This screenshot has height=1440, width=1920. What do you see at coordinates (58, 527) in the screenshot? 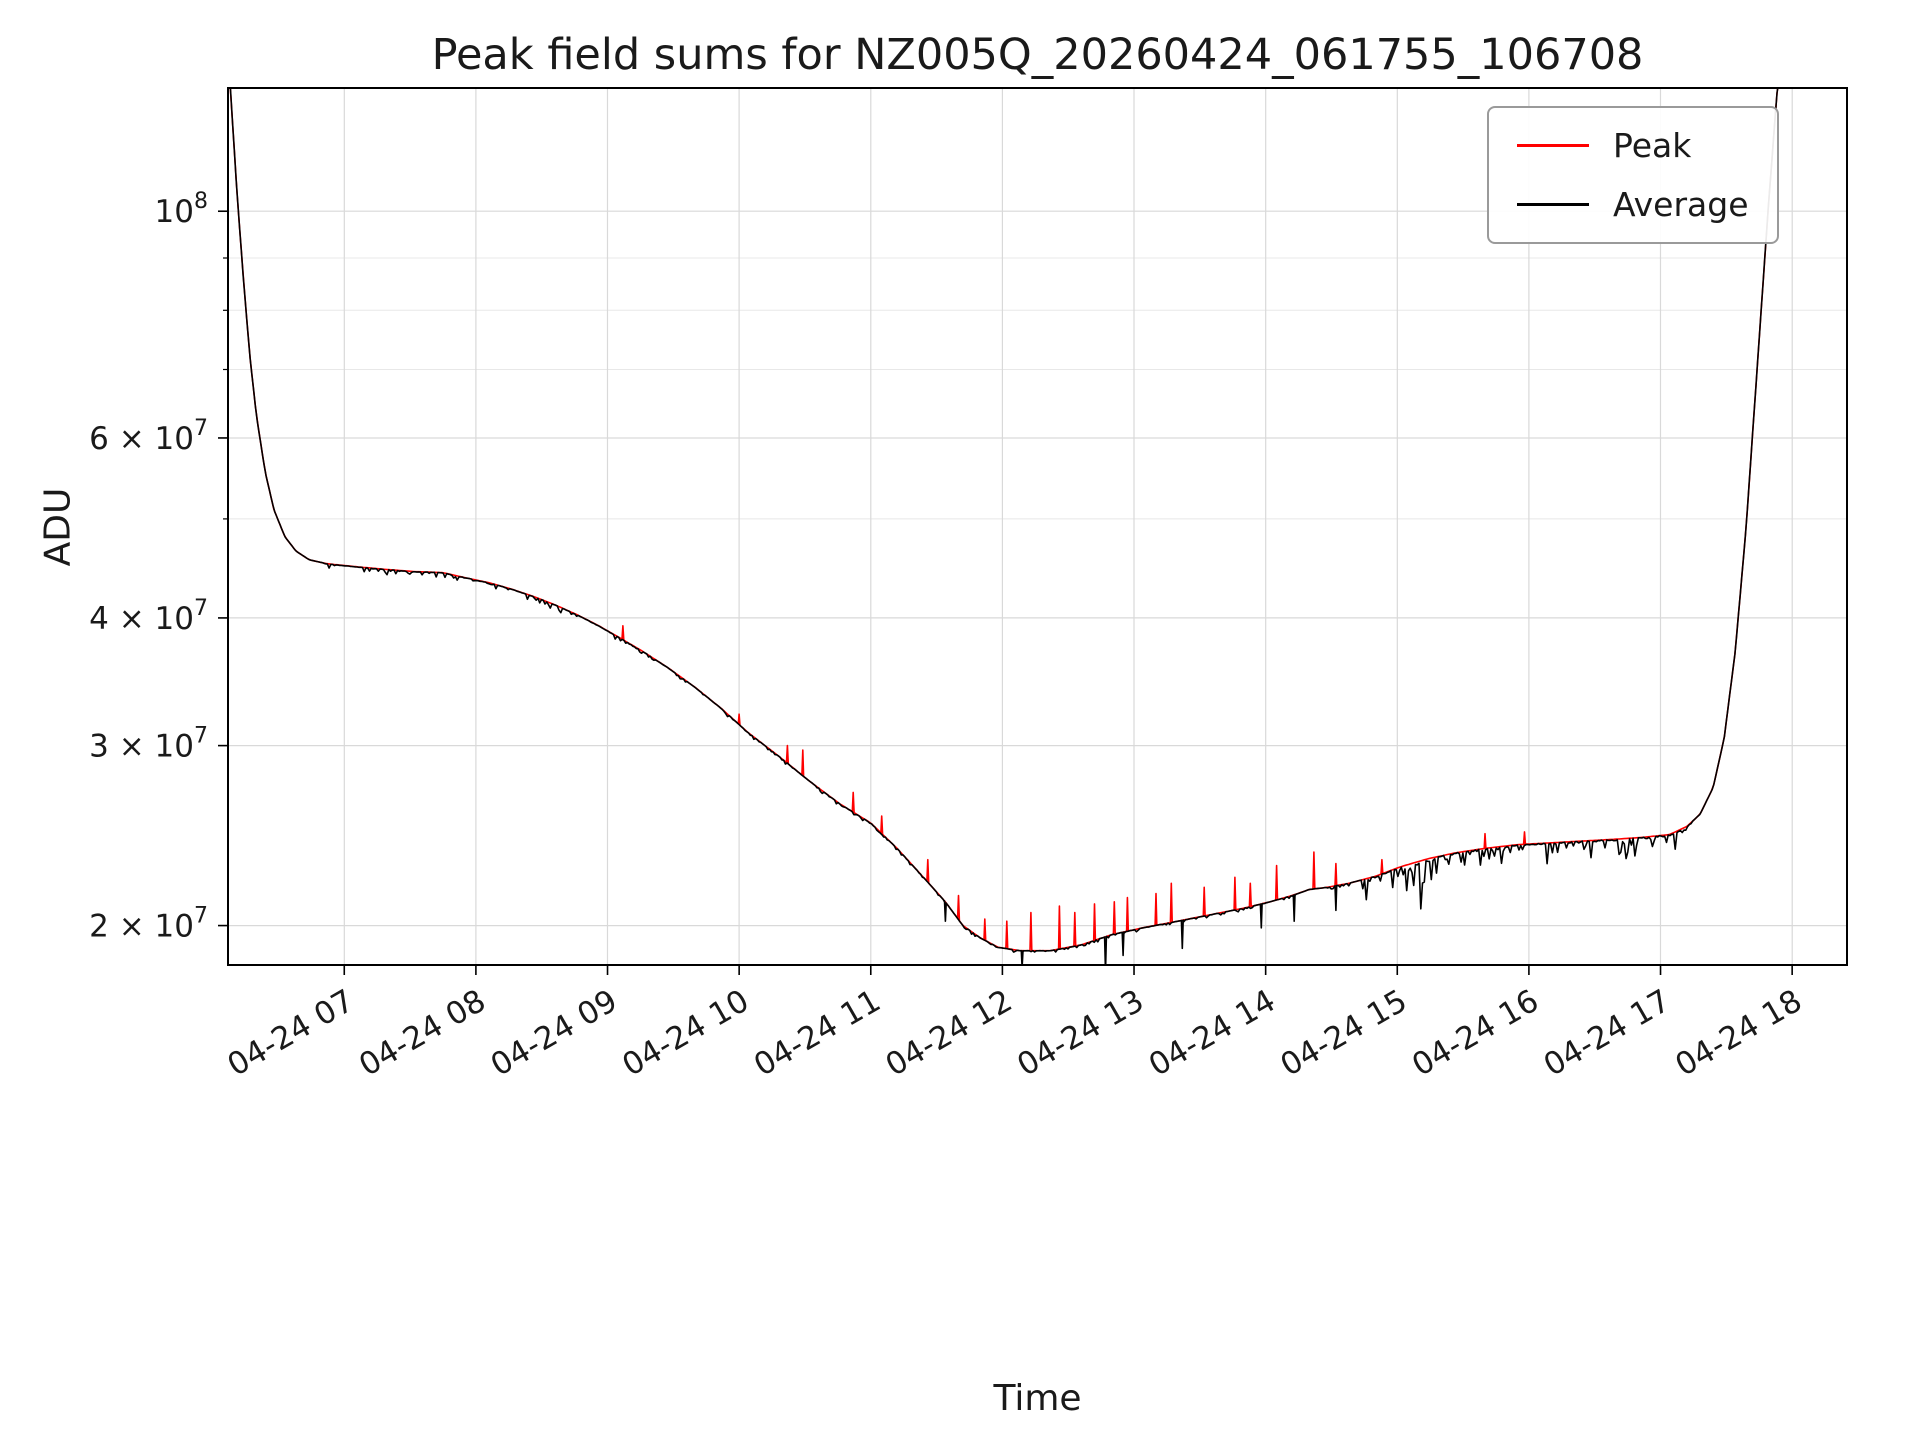
I see `y-axis-label: ADU` at bounding box center [58, 527].